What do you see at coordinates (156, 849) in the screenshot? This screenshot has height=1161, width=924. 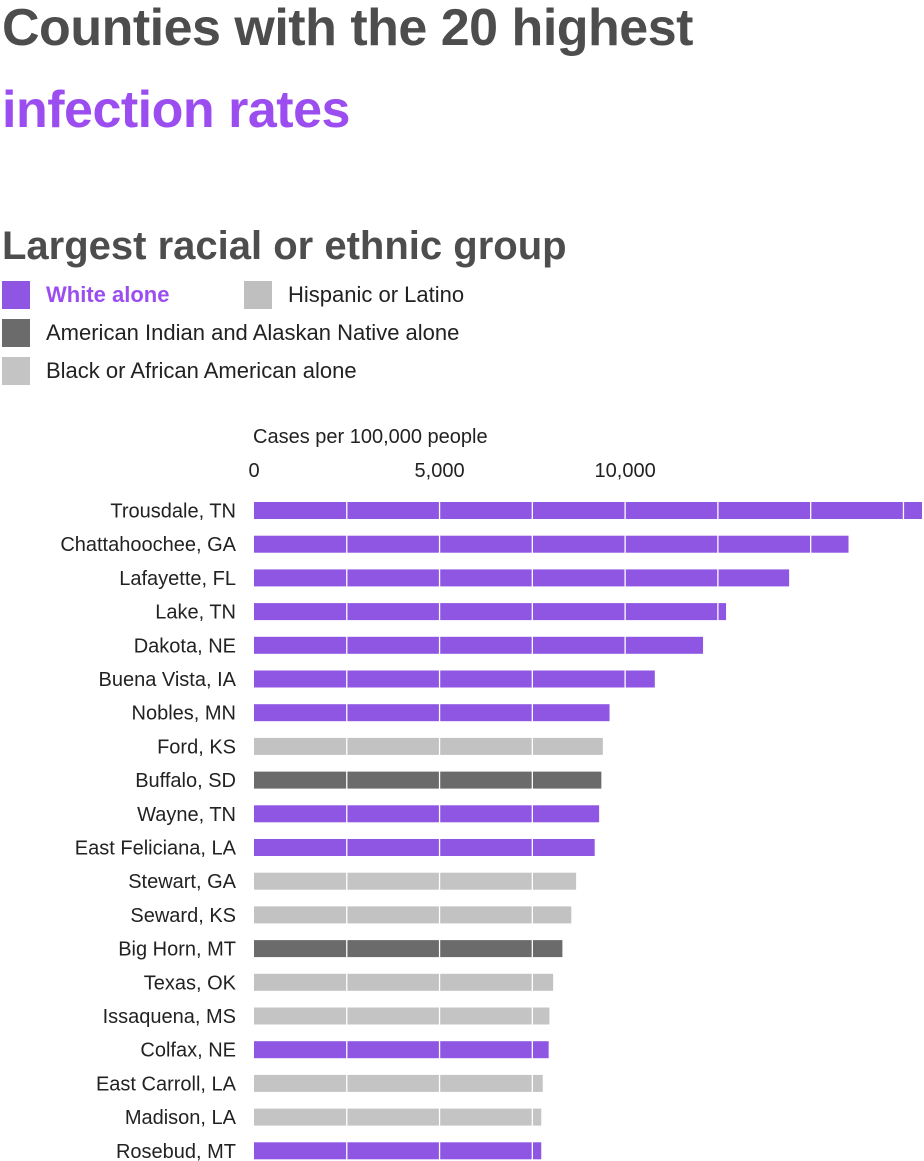 I see `category-label: East Feliciana, LA` at bounding box center [156, 849].